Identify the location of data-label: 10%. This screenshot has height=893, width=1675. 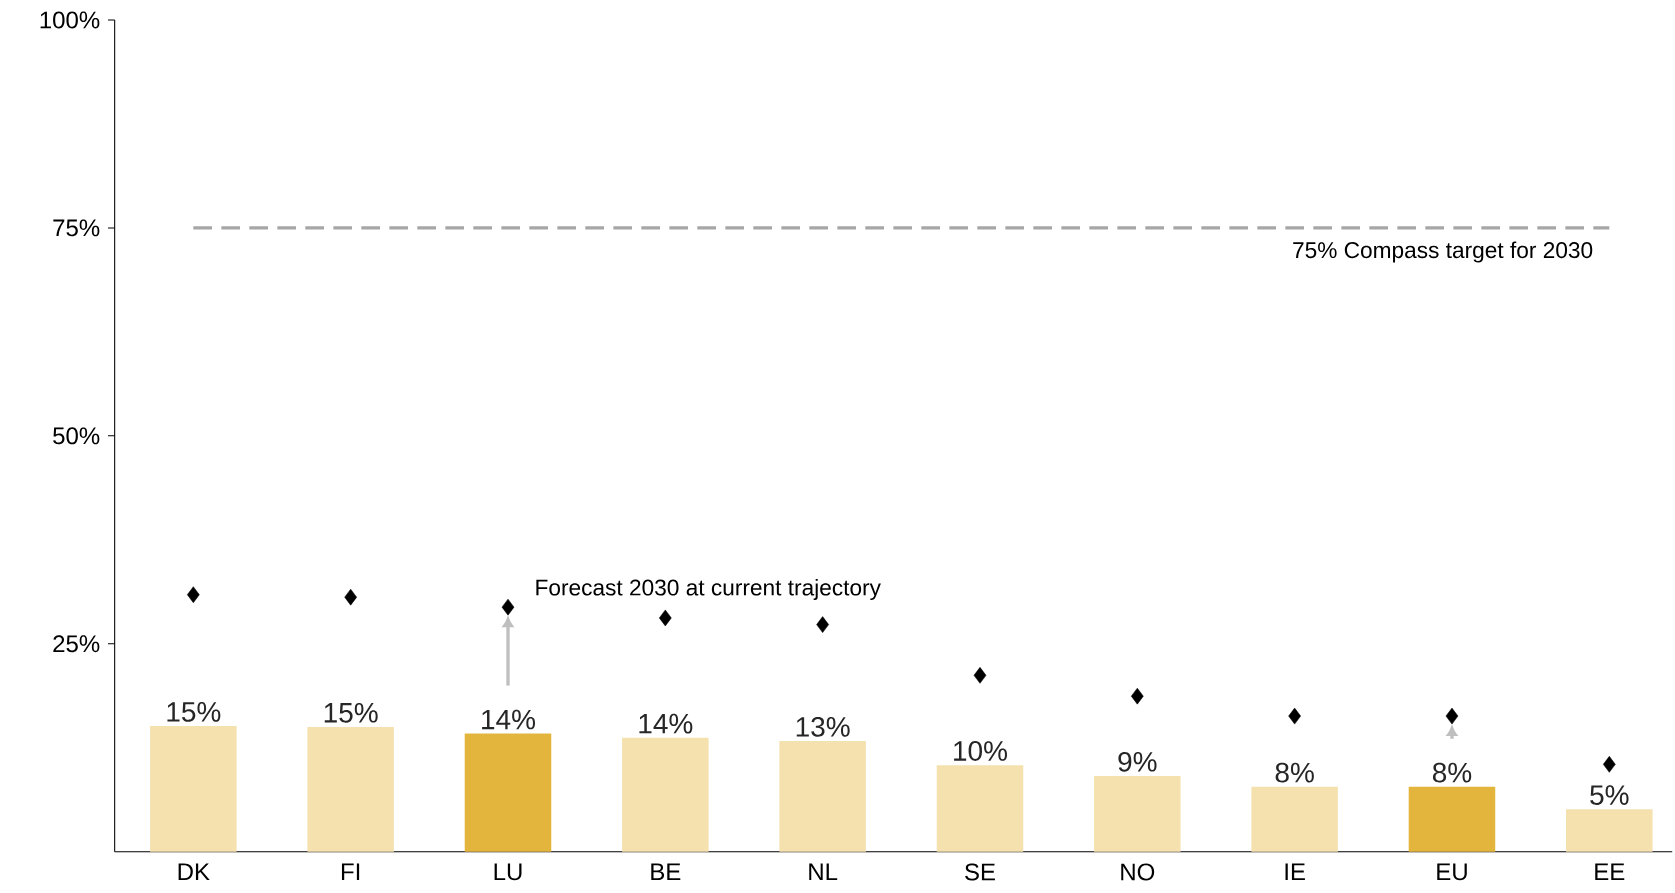
(980, 751).